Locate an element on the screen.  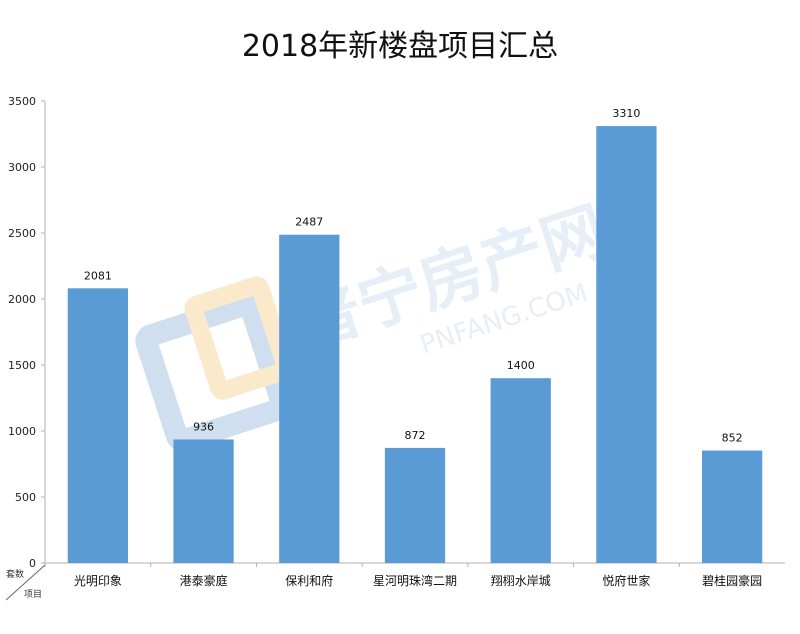
x-tick-label: 碧桂园豪园 is located at coordinates (732, 580).